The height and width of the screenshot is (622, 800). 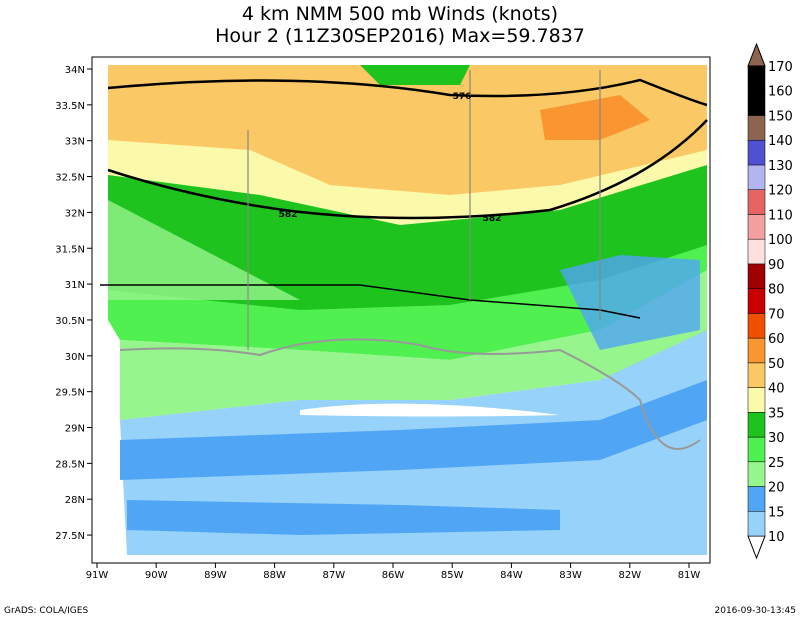 I want to click on colorbar-label: 10, so click(x=776, y=537).